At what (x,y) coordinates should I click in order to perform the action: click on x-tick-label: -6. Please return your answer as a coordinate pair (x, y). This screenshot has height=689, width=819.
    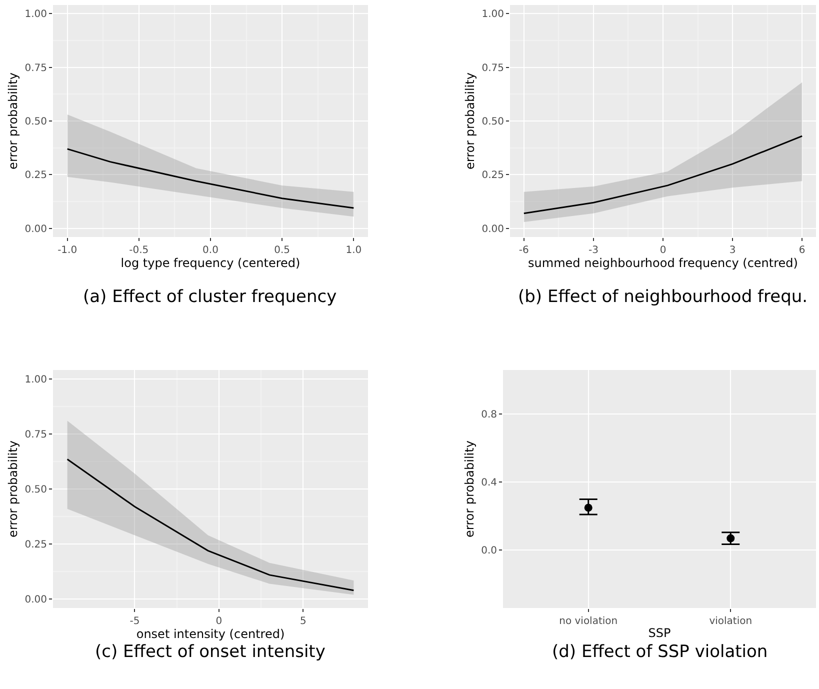
    Looking at the image, I should click on (523, 250).